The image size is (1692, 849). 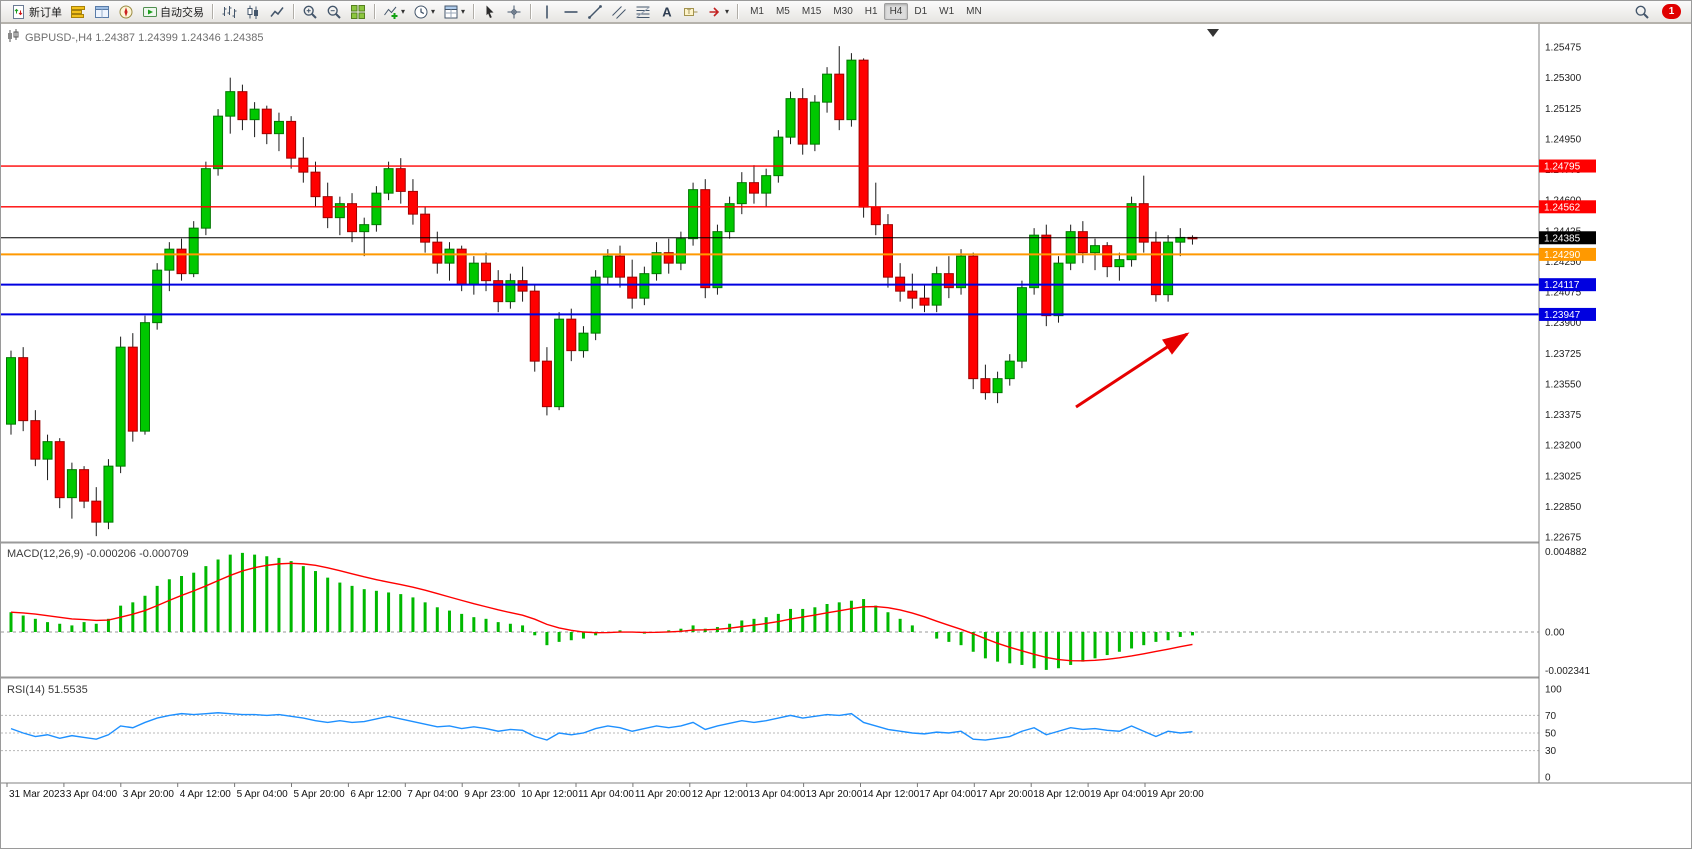 I want to click on time-axis-label: 7 Apr 04:00, so click(x=433, y=794).